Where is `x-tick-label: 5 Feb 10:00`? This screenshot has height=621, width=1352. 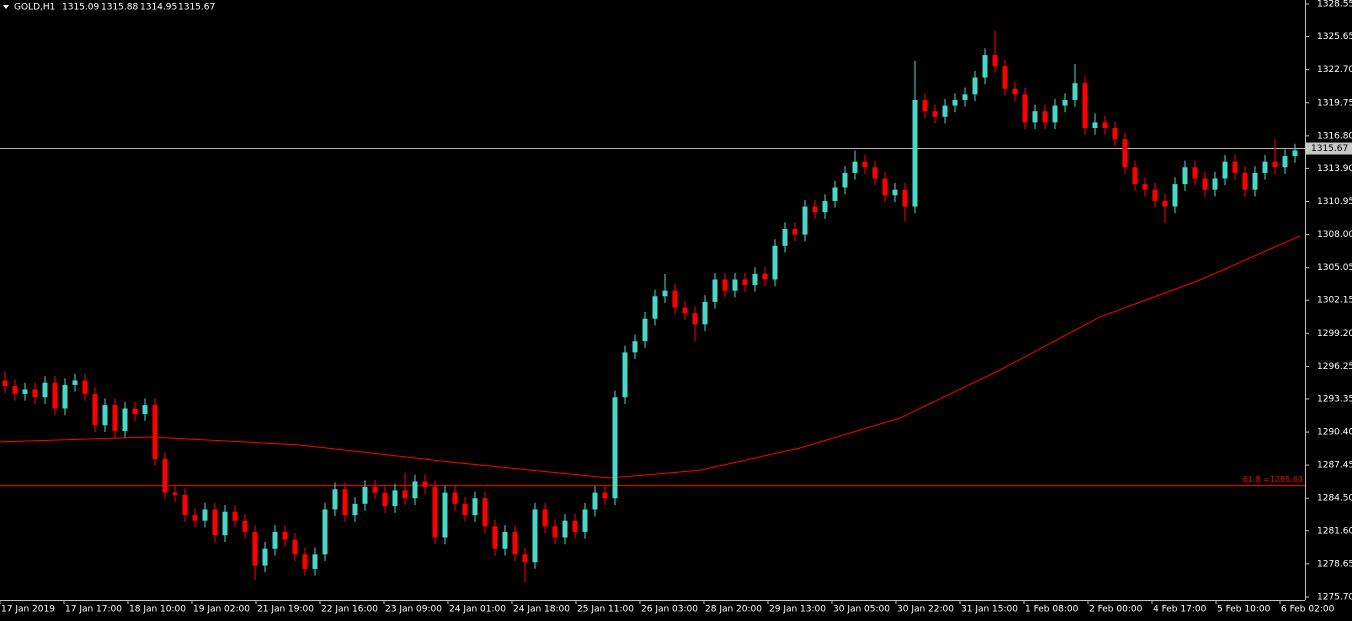 x-tick-label: 5 Feb 10:00 is located at coordinates (1244, 610).